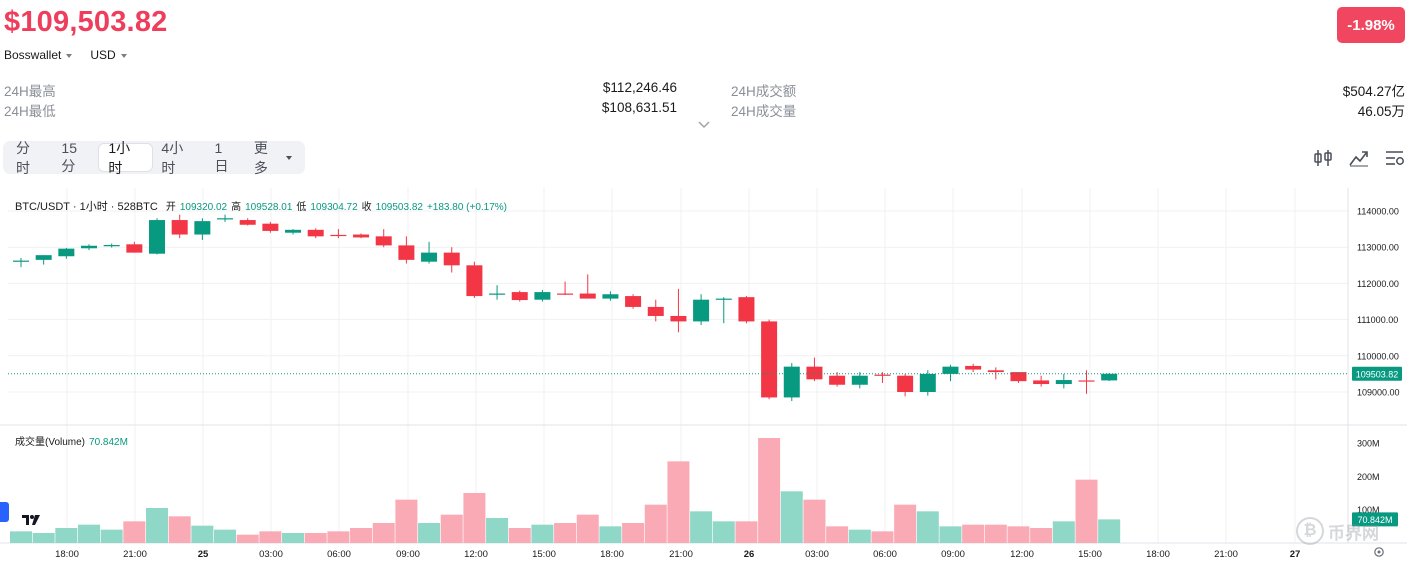 The width and height of the screenshot is (1407, 561). What do you see at coordinates (1374, 520) in the screenshot?
I see `last-volume-label: 70.842M` at bounding box center [1374, 520].